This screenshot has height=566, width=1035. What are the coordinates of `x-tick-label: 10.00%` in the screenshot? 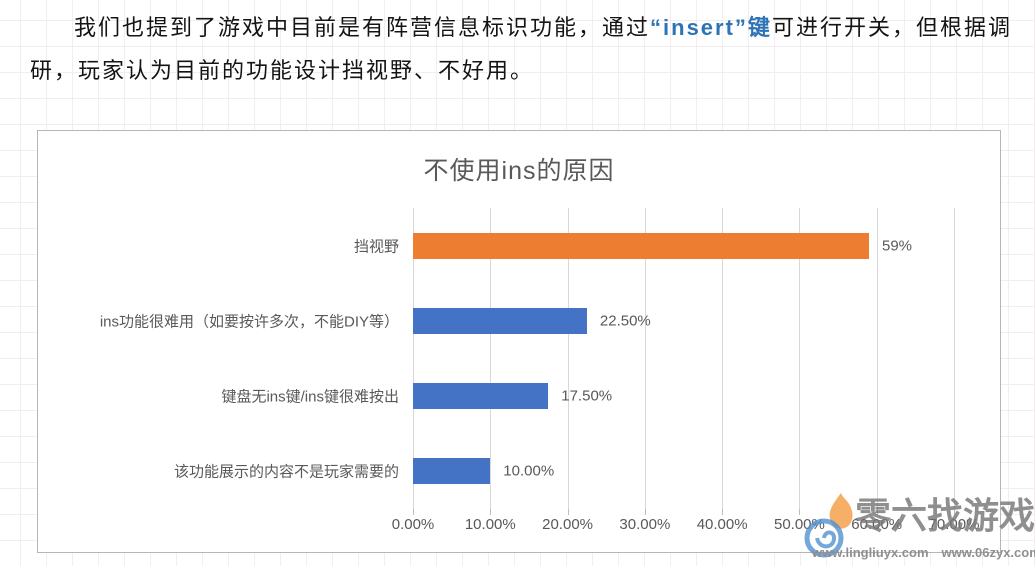 It's located at (490, 524).